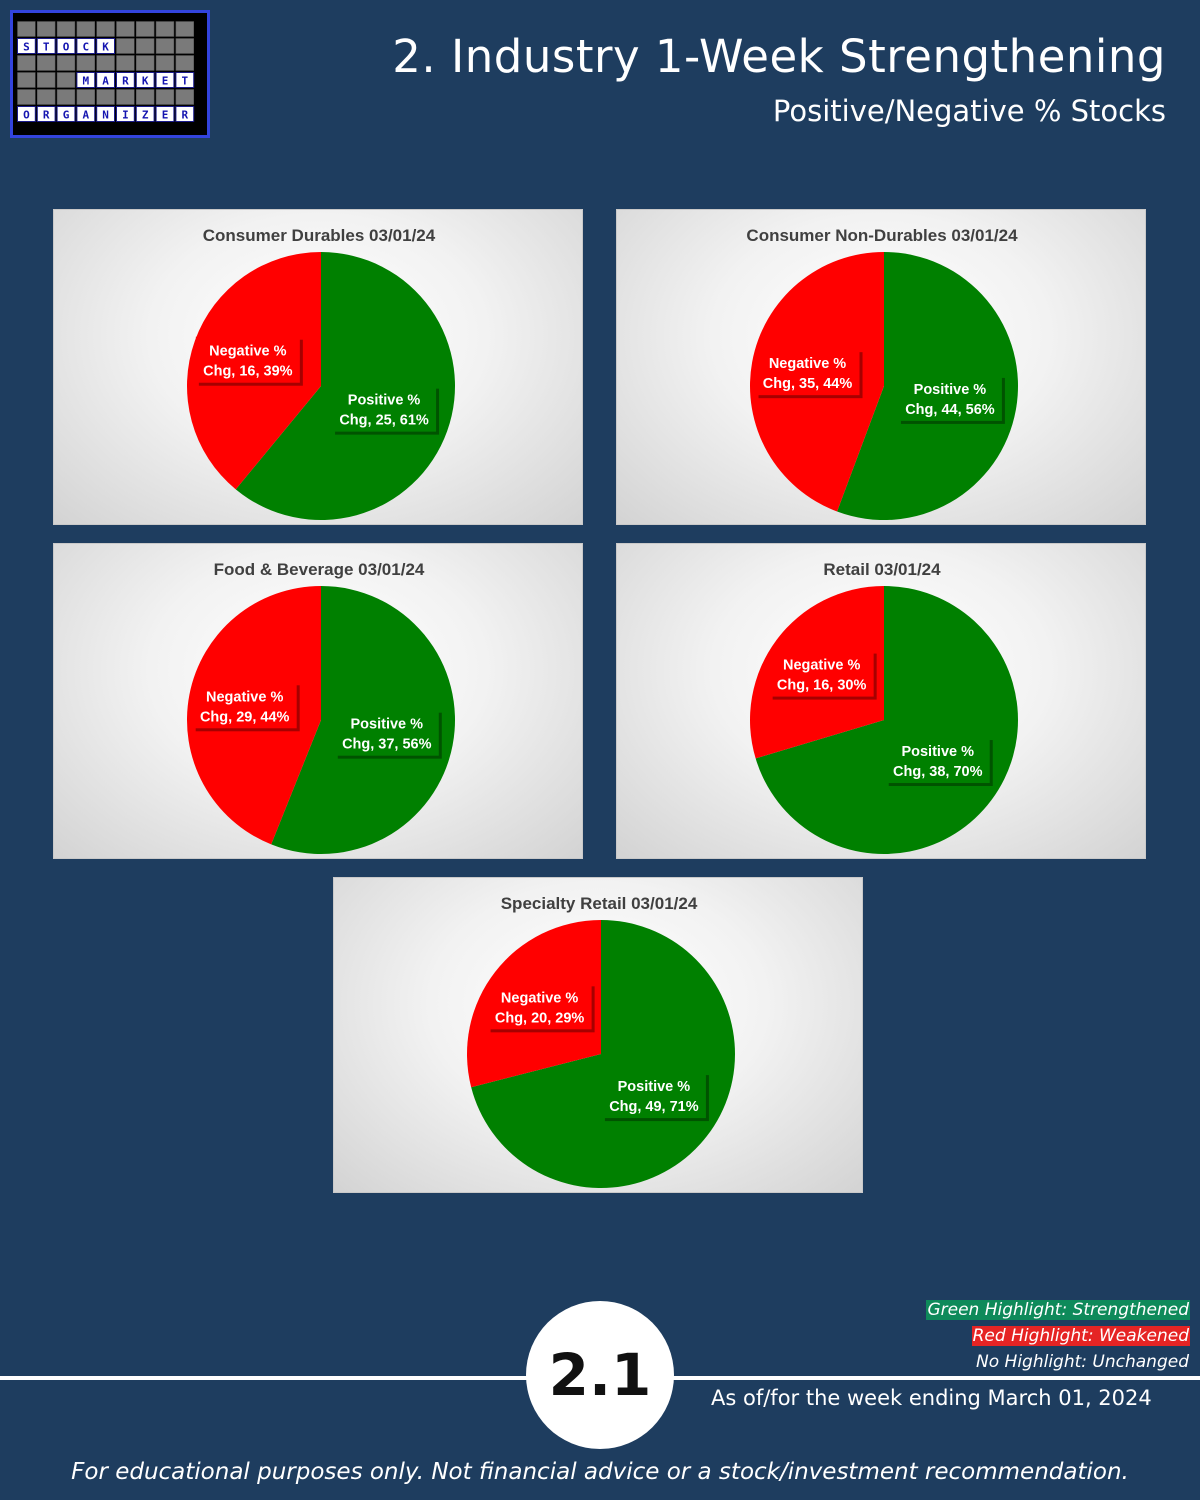 This screenshot has height=1500, width=1200. Describe the element at coordinates (387, 745) in the screenshot. I see `pie-label-positive-line2: Chg, 37, 56%` at that location.